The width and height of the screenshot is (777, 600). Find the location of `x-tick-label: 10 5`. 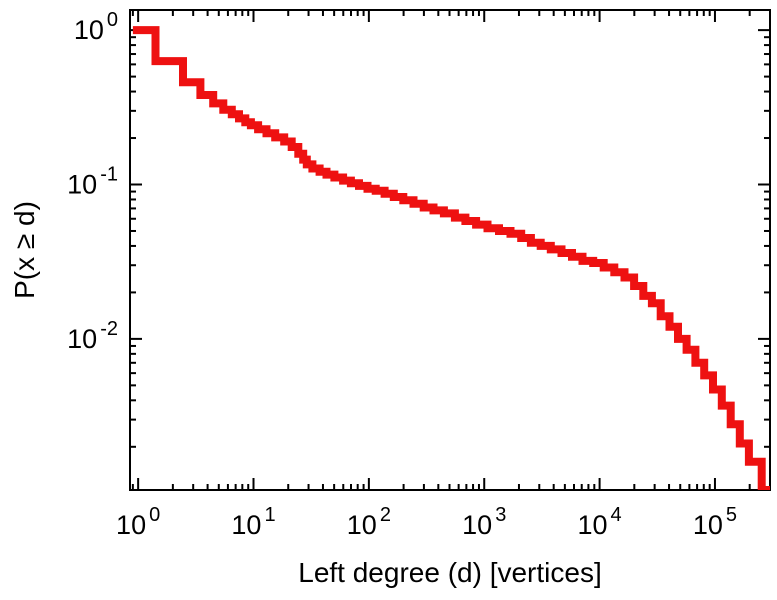

x-tick-label: 10 5 is located at coordinates (715, 522).